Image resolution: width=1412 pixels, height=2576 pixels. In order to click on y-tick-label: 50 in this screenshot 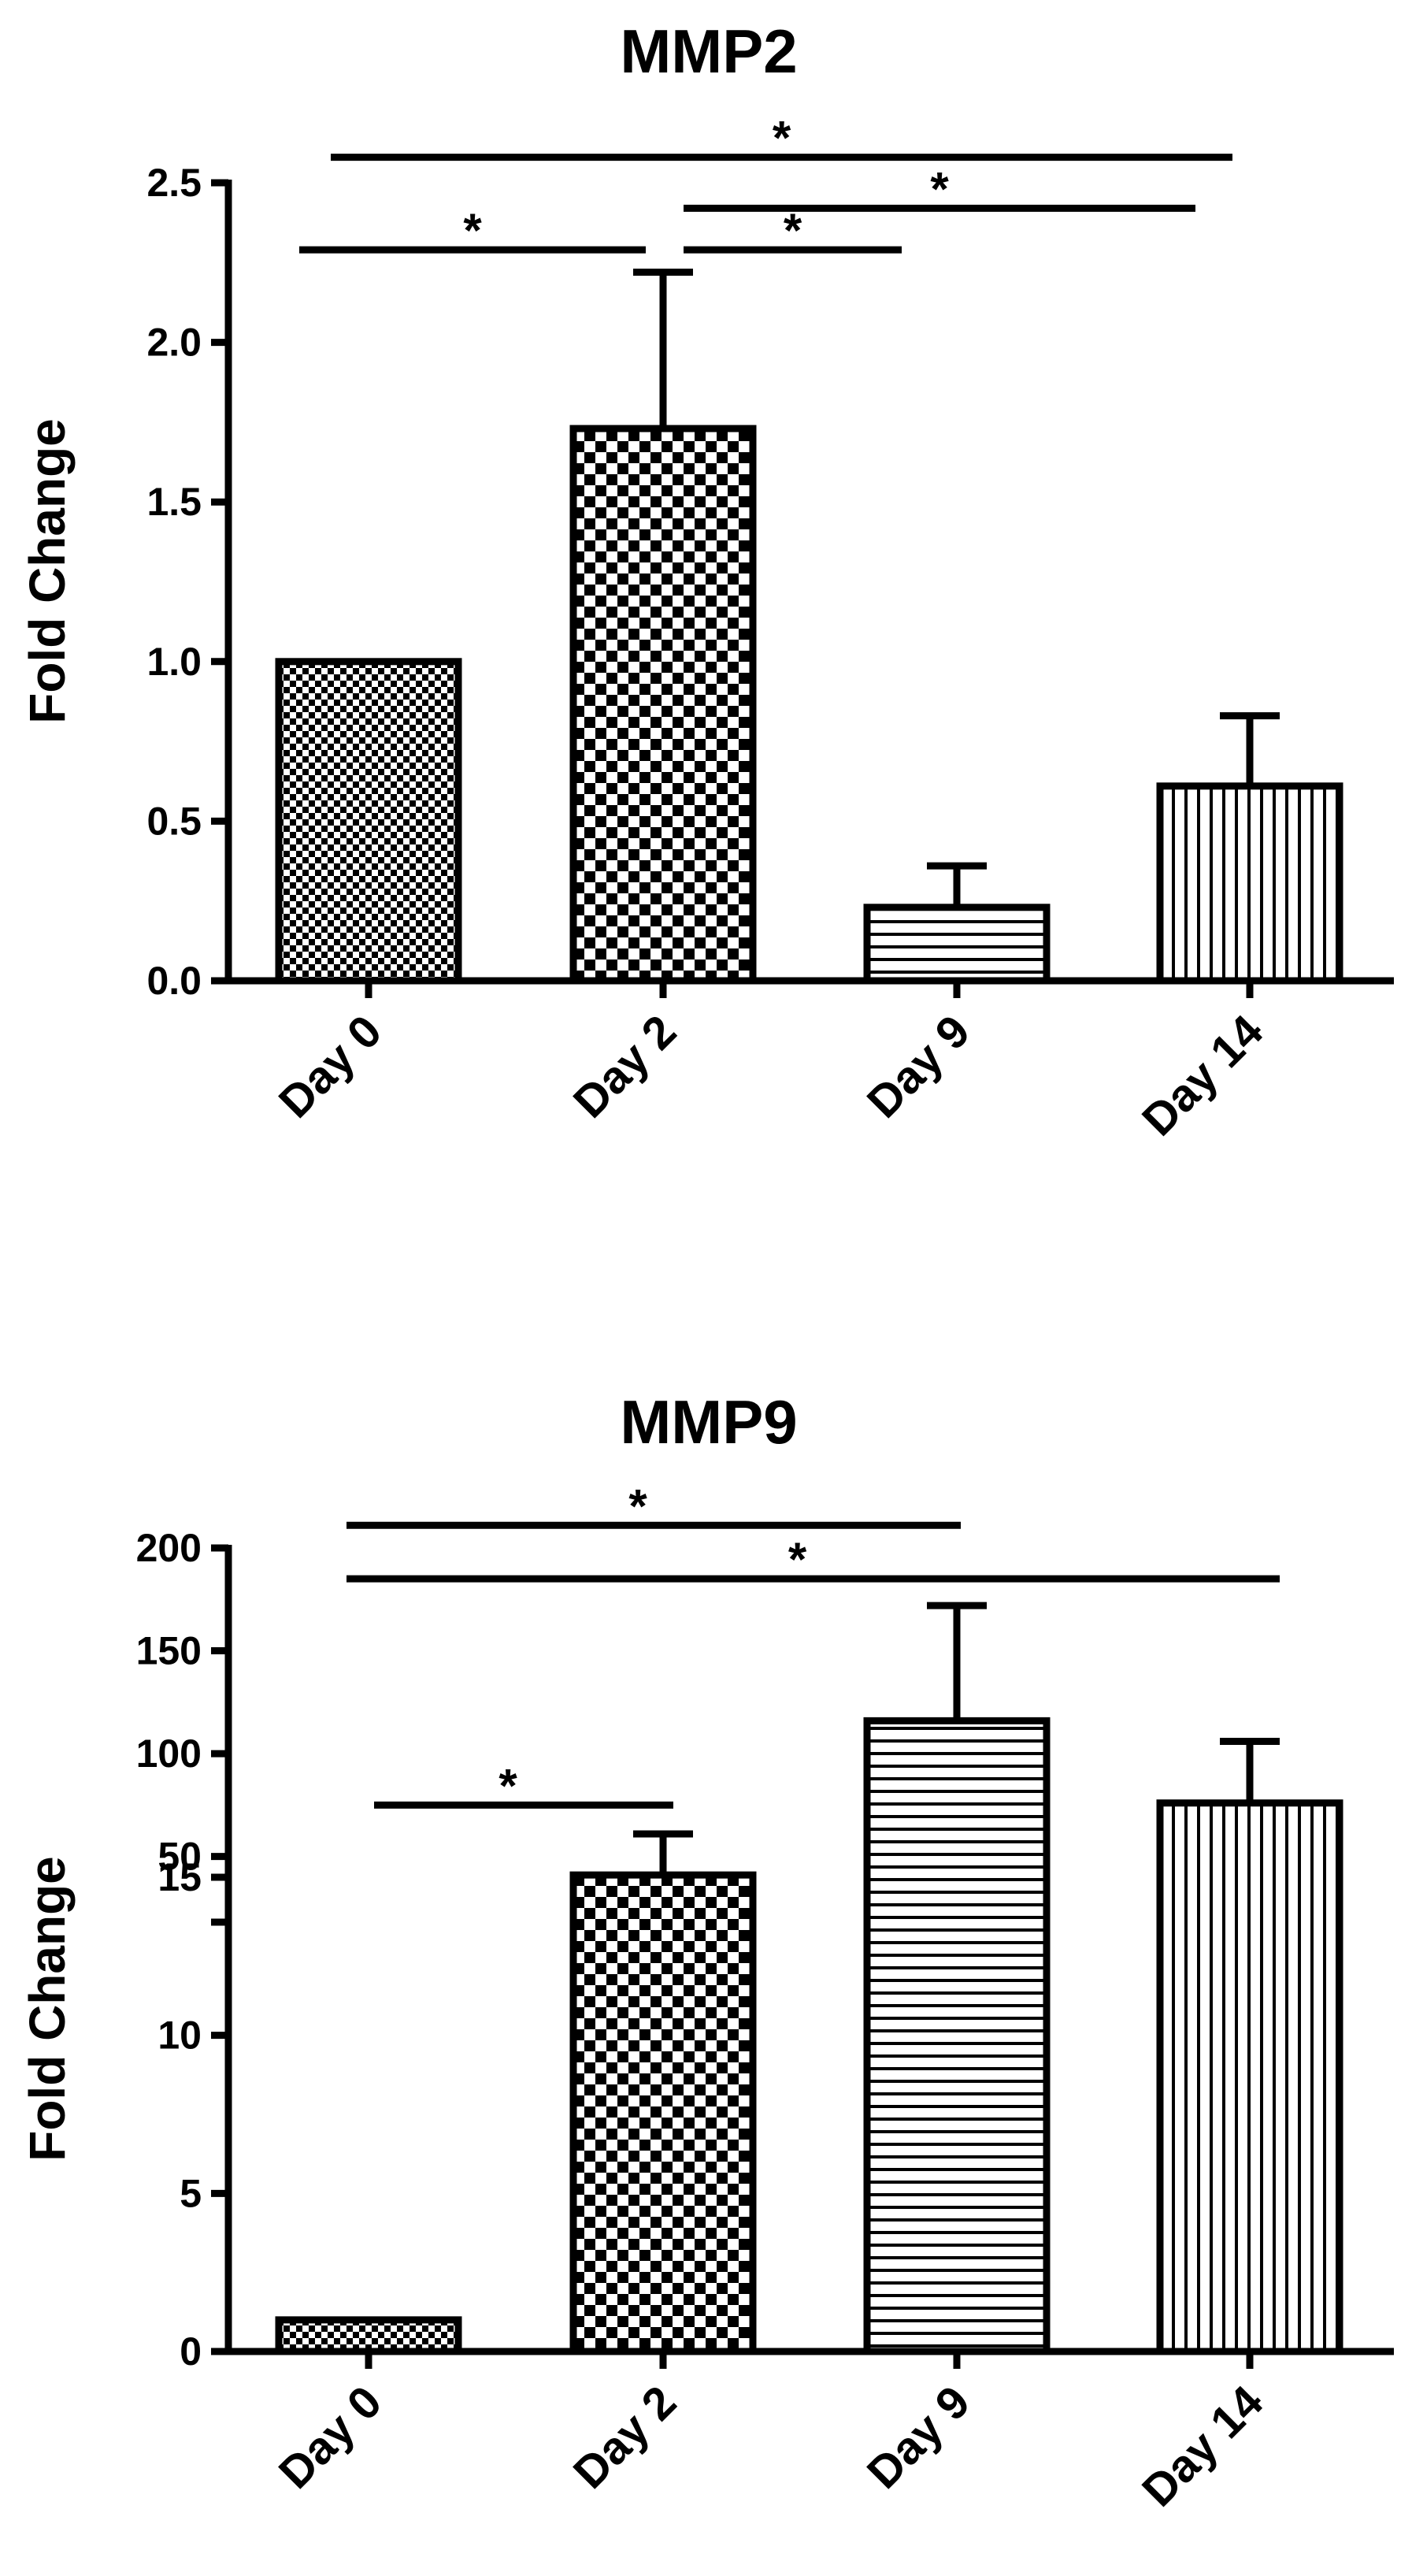, I will do `click(180, 1857)`.